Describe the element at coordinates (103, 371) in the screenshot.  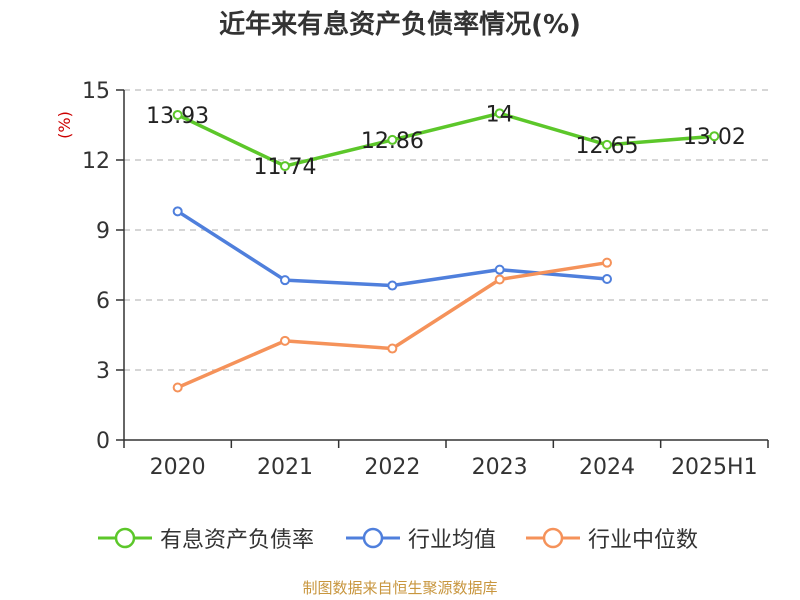
I see `y-tick-label: 3` at that location.